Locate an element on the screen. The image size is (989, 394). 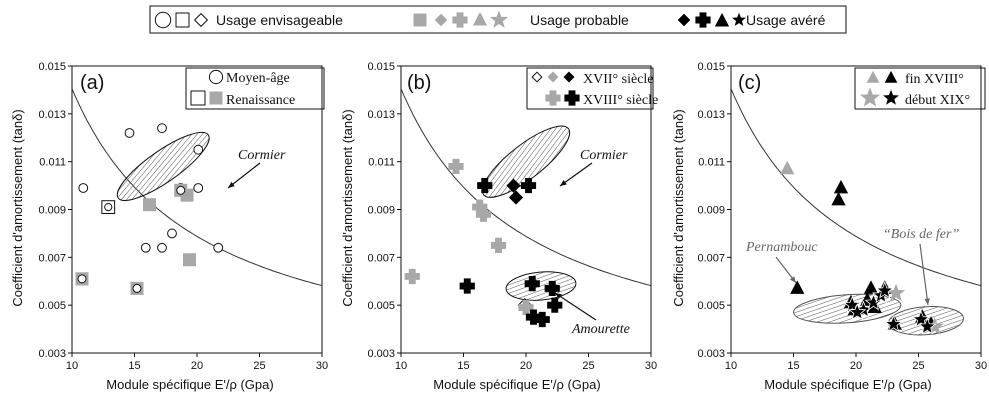
legend-label-fin-xviii: fin XVIII° is located at coordinates (934, 79).